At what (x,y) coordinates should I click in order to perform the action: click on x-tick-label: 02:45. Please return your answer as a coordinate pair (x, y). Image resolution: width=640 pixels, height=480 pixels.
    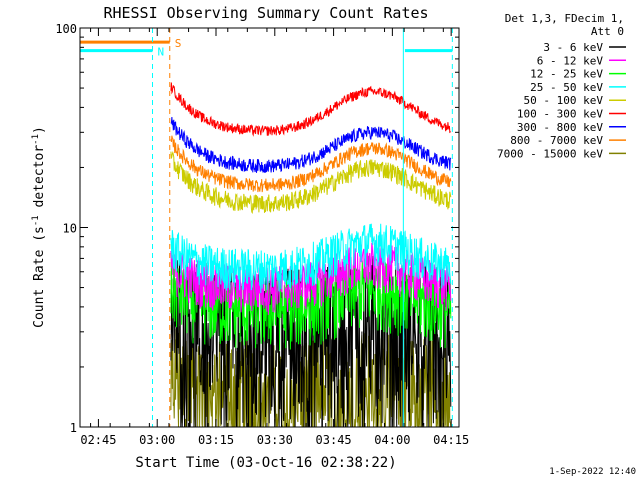
    Looking at the image, I should click on (98, 440).